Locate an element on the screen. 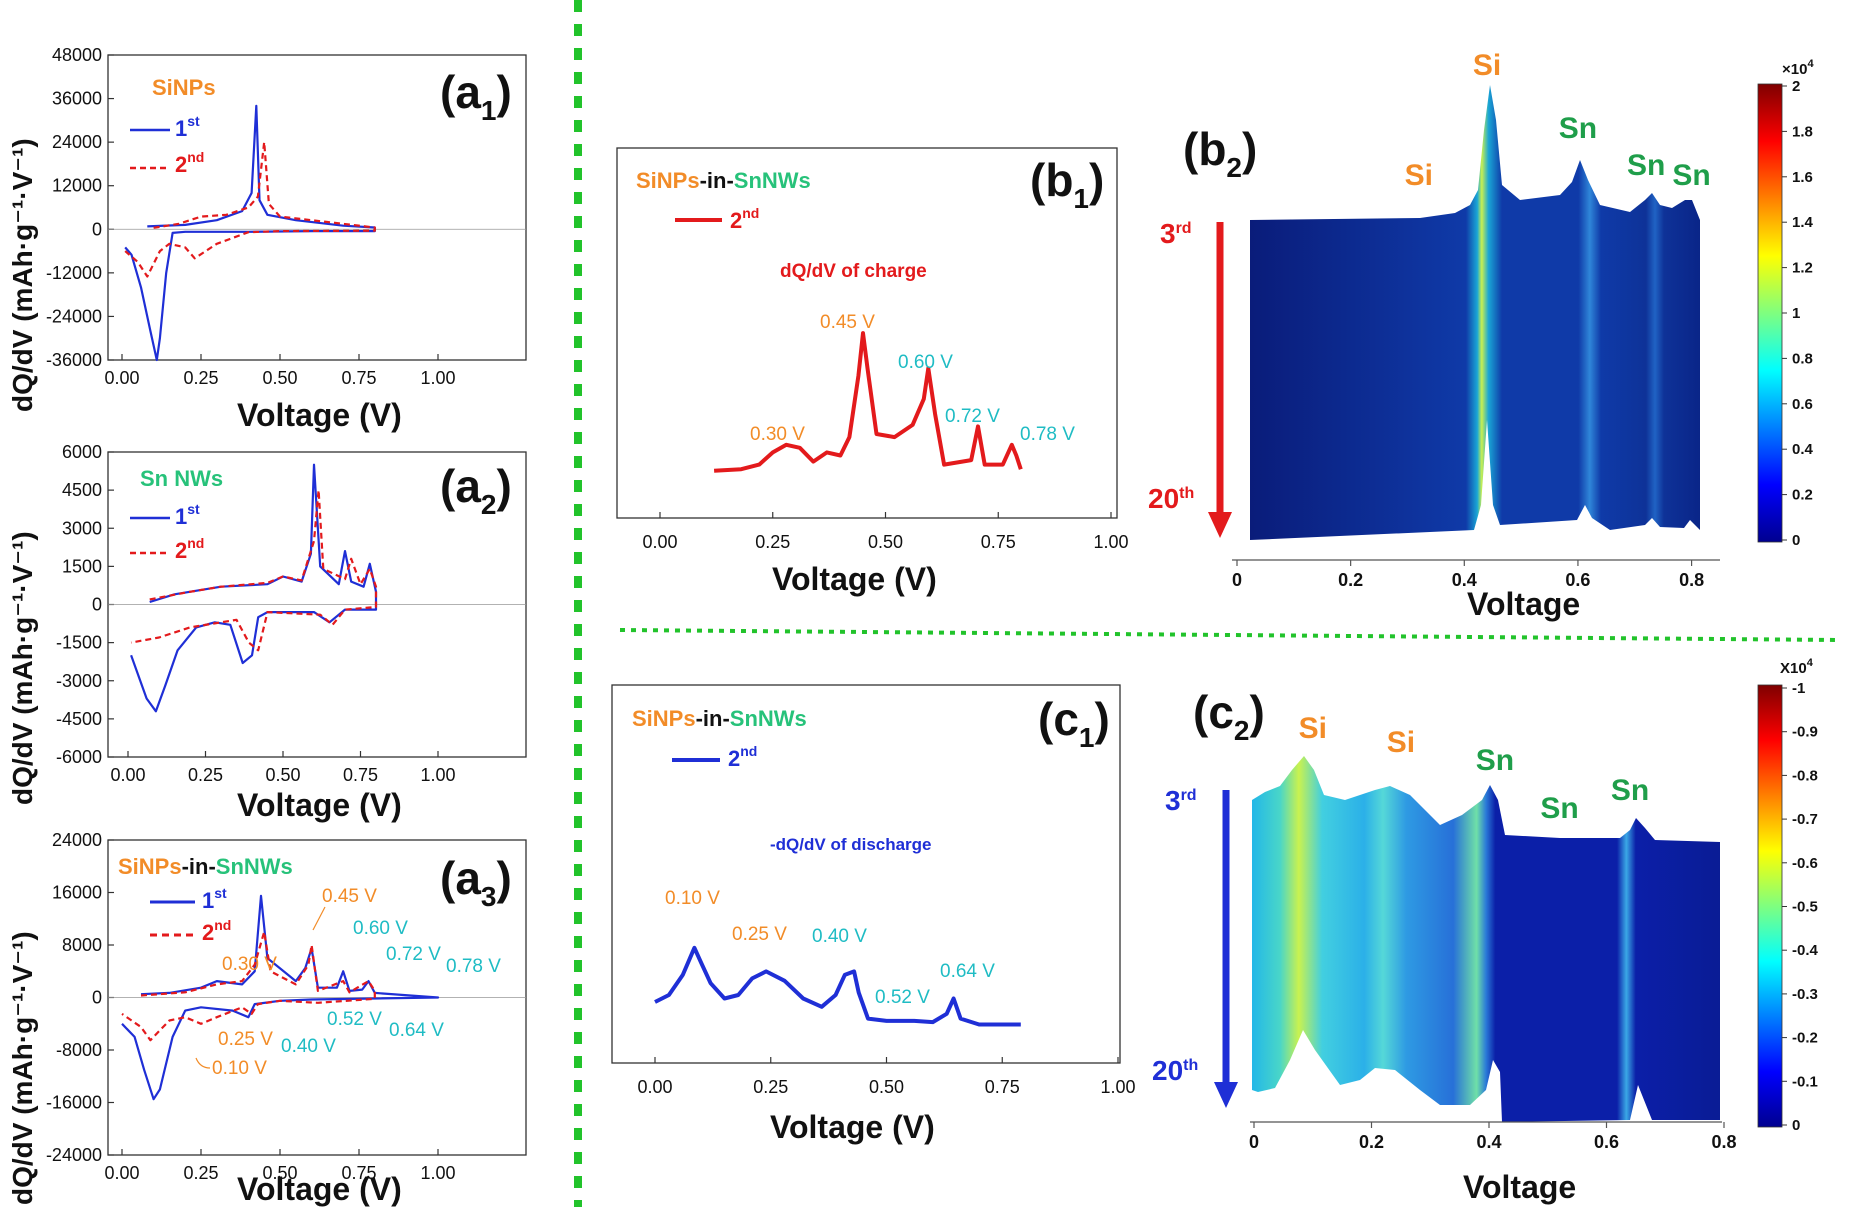 The image size is (1851, 1207). a3-xtick-label-1: 0.25 is located at coordinates (200, 1173).